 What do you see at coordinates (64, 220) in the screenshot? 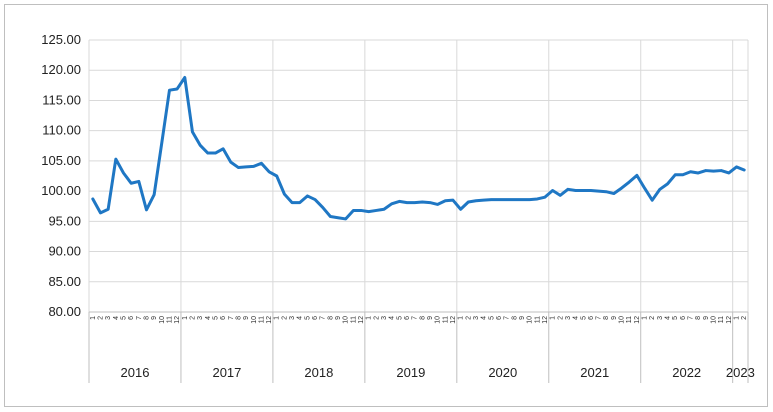
I see `y-tick-label: 95.00` at bounding box center [64, 220].